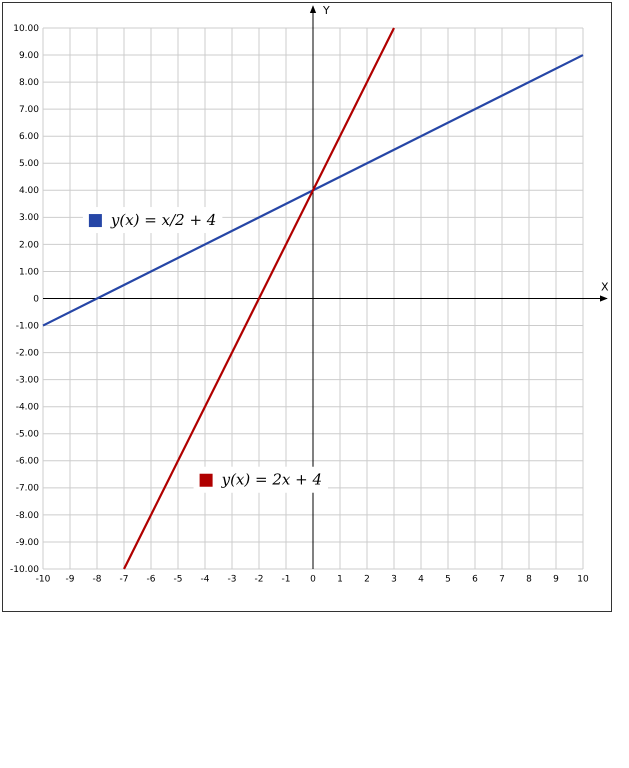 The image size is (629, 768). What do you see at coordinates (605, 287) in the screenshot?
I see `x-axis-title: X` at bounding box center [605, 287].